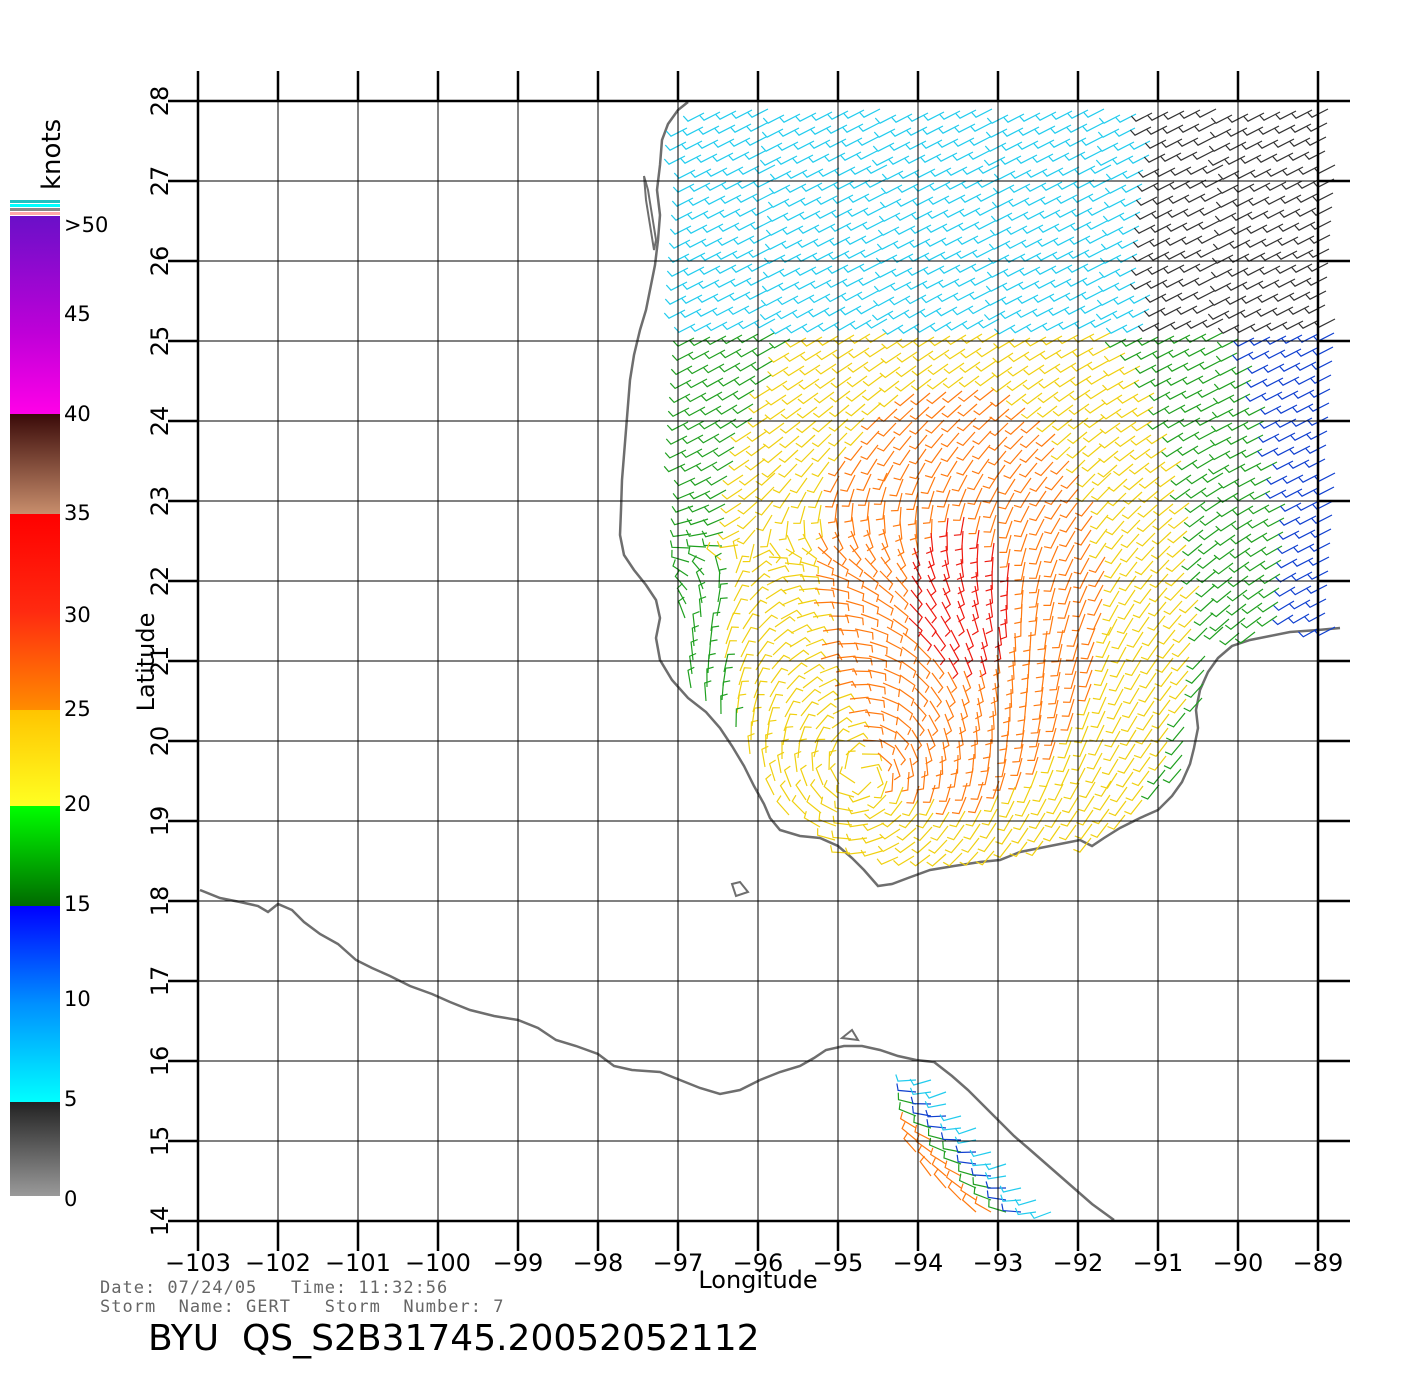  Describe the element at coordinates (274, 1288) in the screenshot. I see `info-date-time: Date: 07/24/05 Time: 11:32:56` at that location.